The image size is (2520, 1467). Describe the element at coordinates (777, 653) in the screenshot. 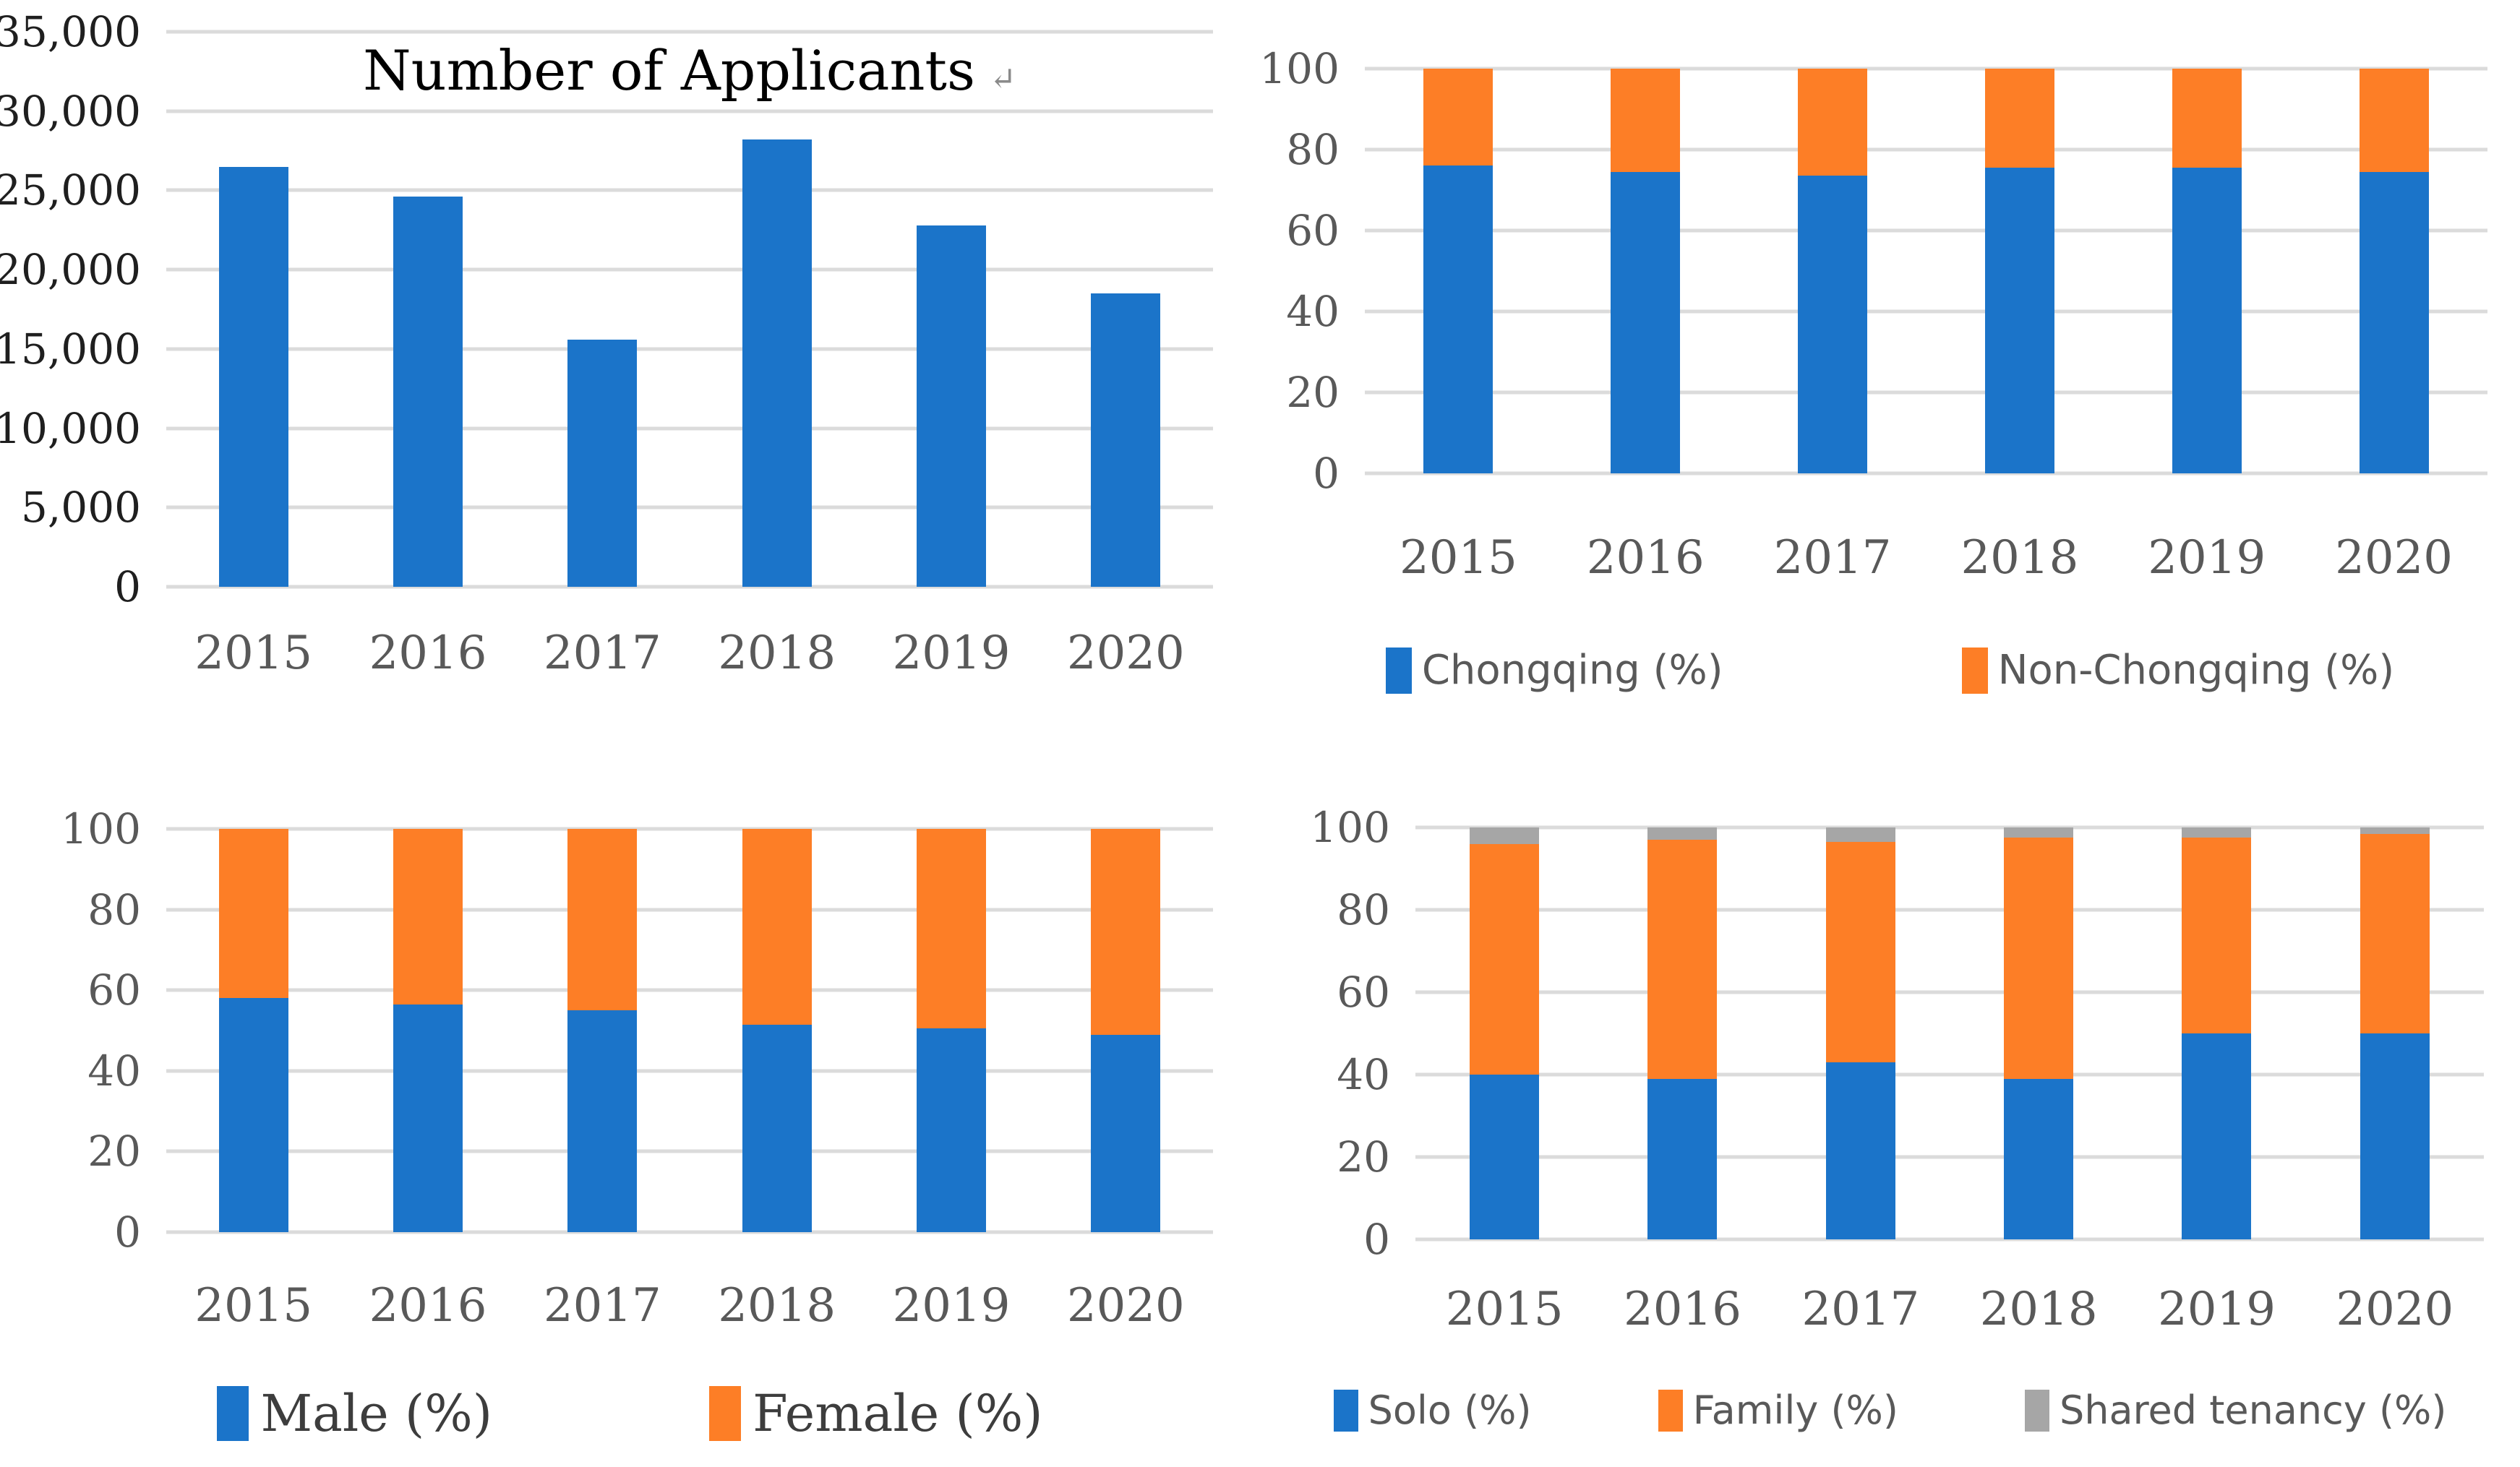

I see `x-tick-label: 2018` at that location.